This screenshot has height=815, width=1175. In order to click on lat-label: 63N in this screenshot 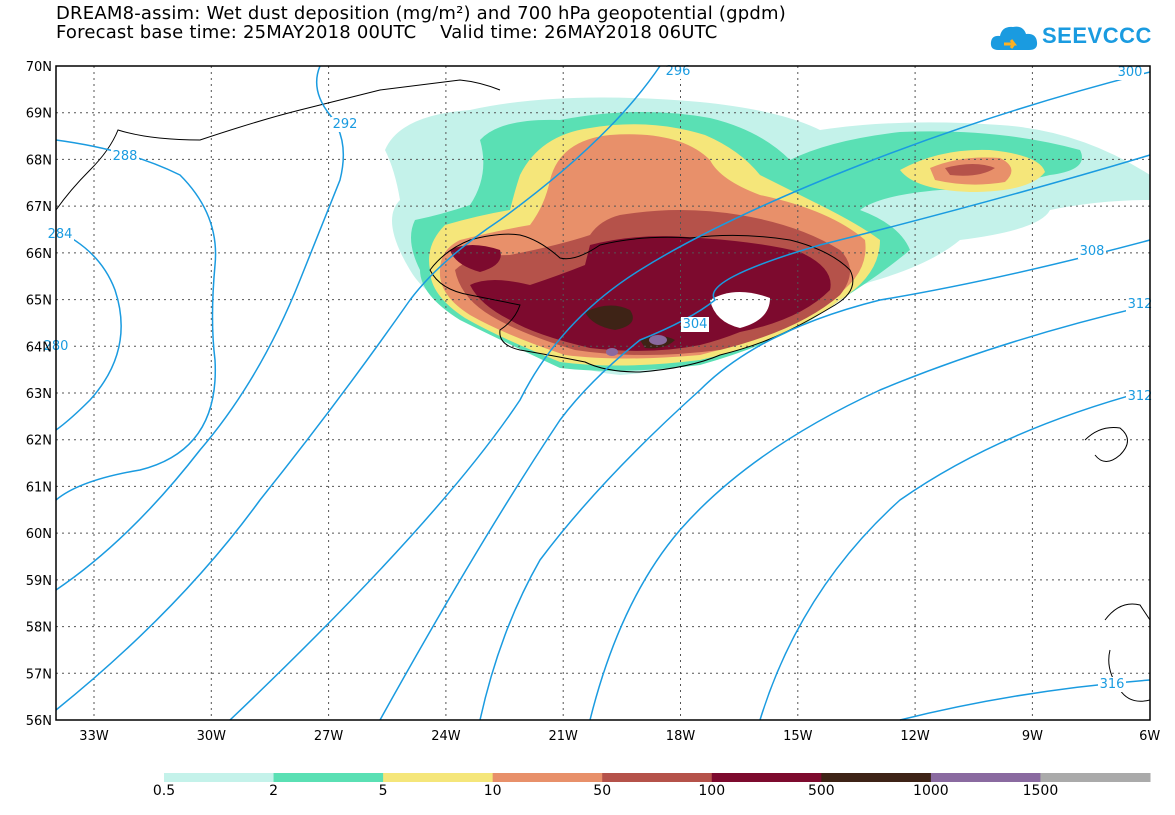, I will do `click(39, 394)`.